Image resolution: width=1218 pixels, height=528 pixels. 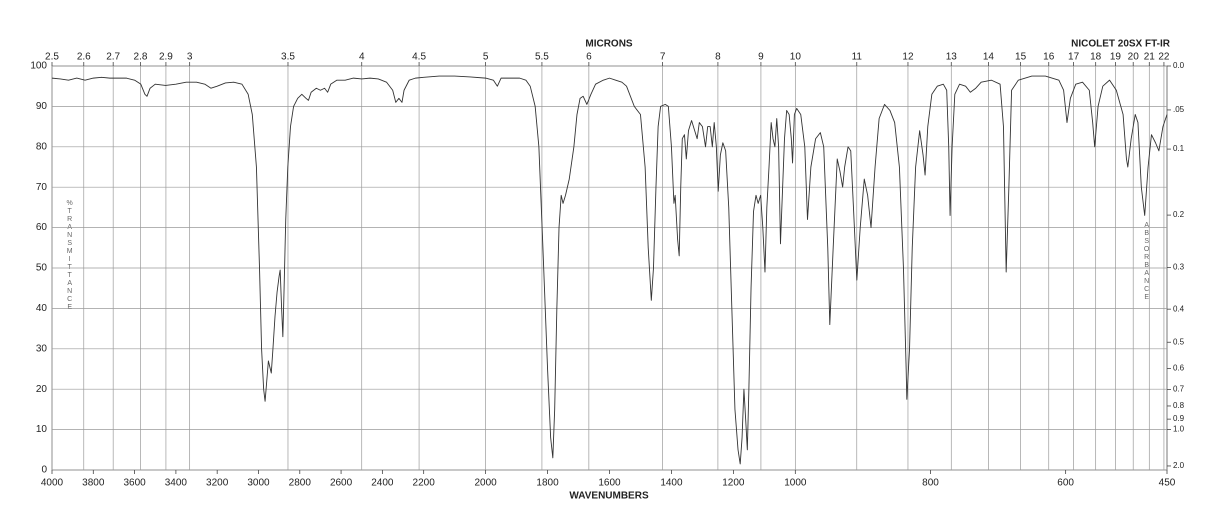 What do you see at coordinates (42, 268) in the screenshot?
I see `y-tick-label: 50` at bounding box center [42, 268].